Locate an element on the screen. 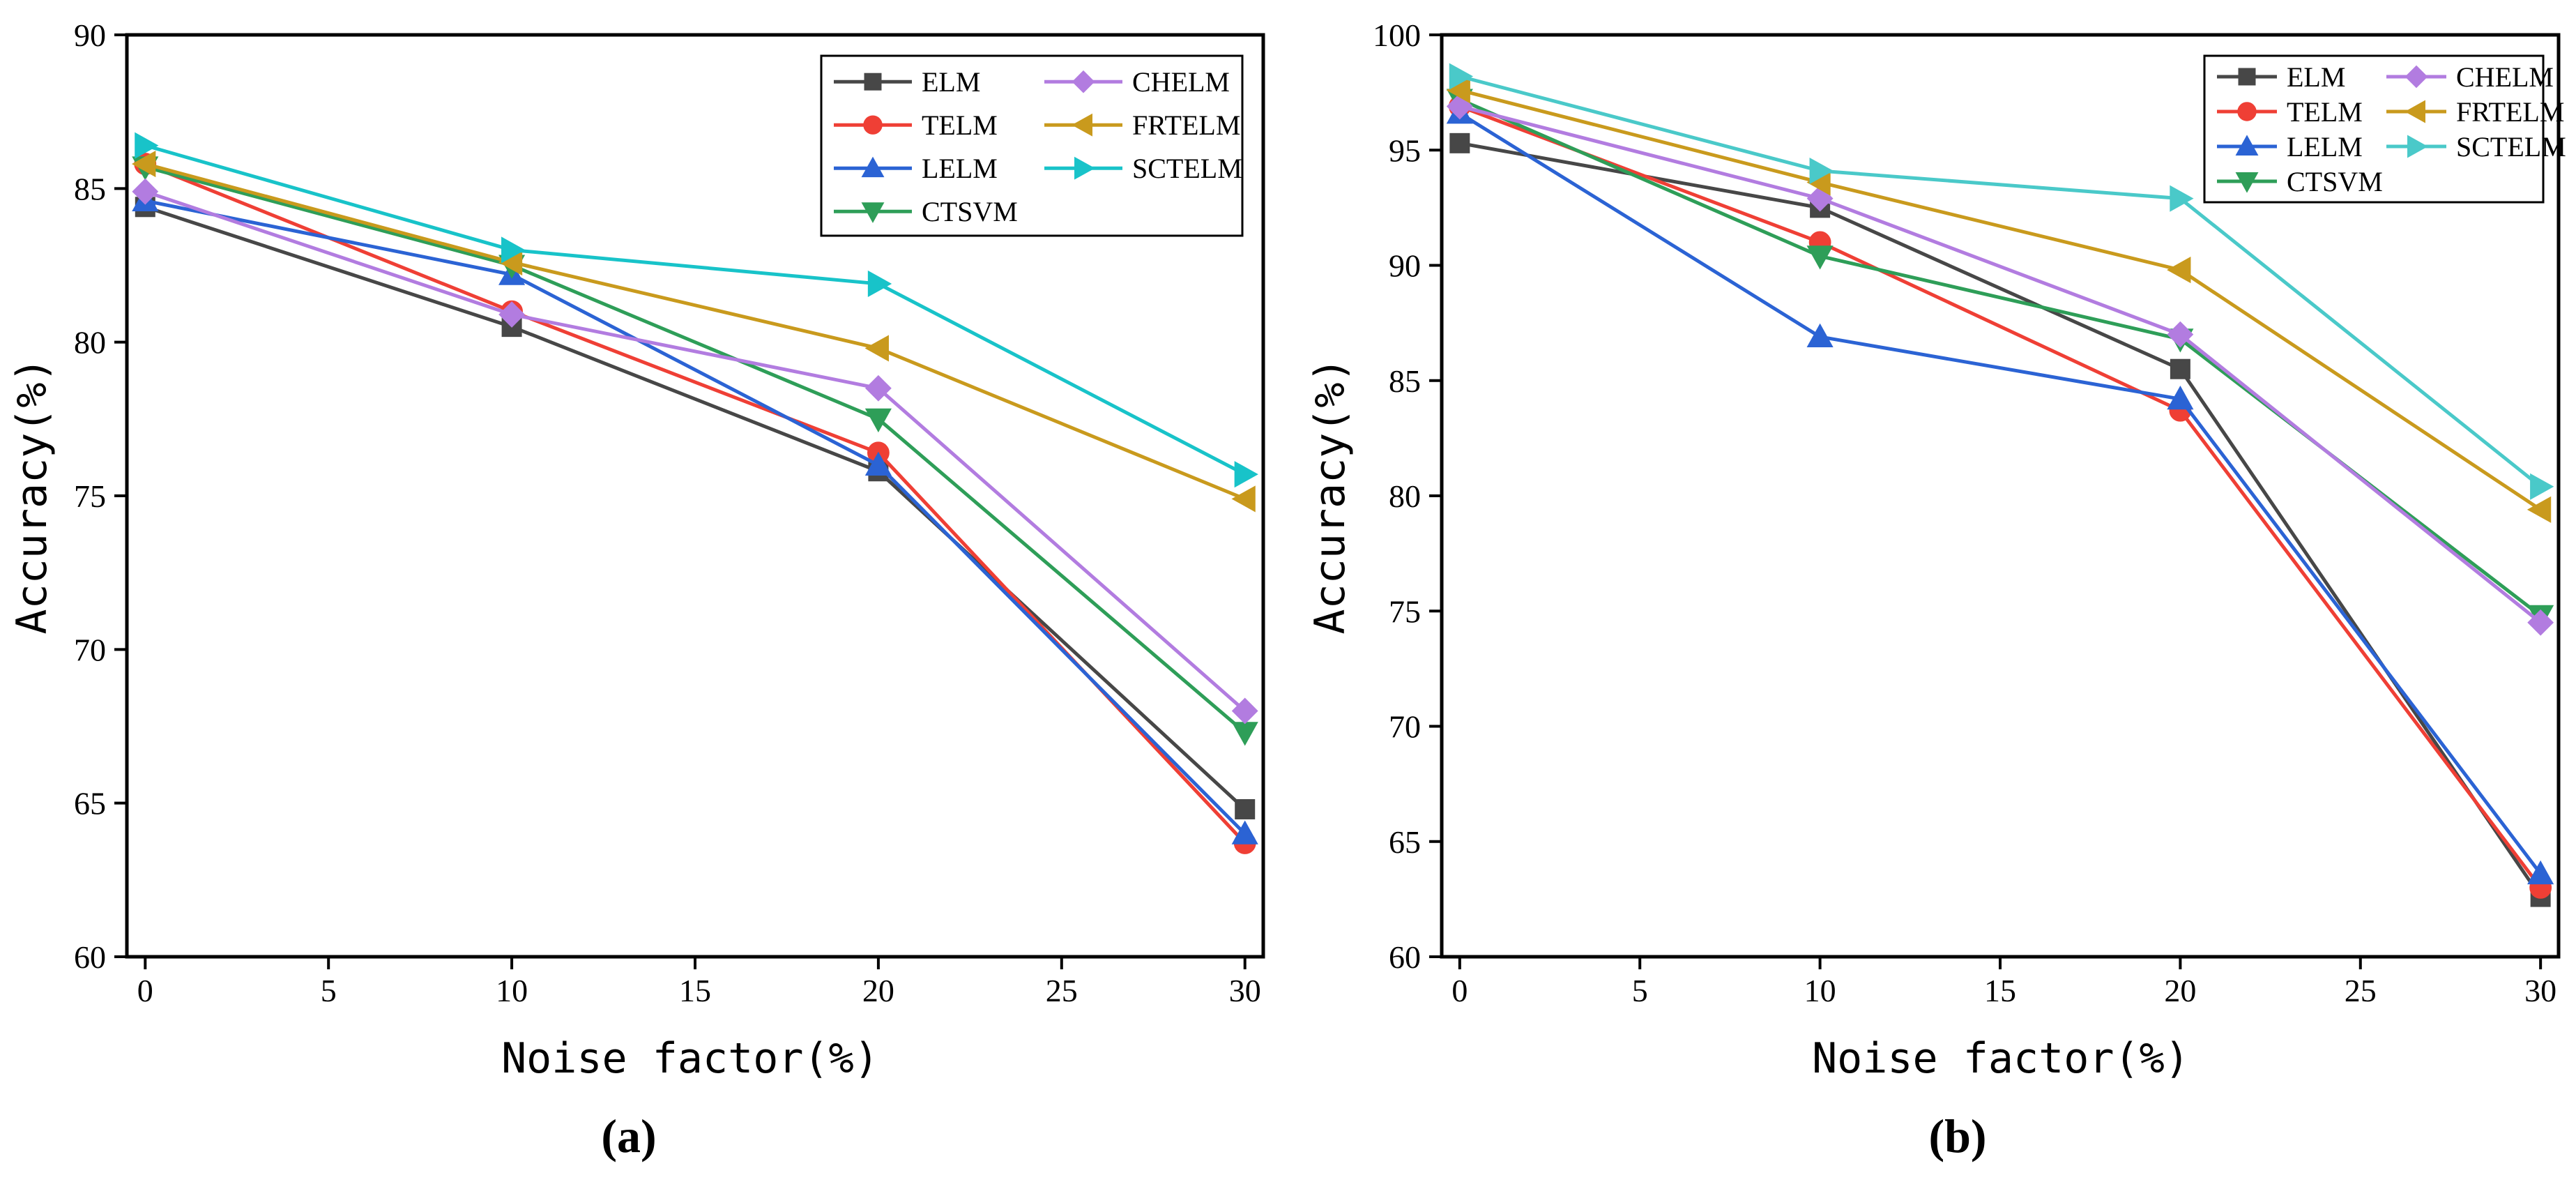  legend-item-lelm: LELM is located at coordinates (2290, 146).